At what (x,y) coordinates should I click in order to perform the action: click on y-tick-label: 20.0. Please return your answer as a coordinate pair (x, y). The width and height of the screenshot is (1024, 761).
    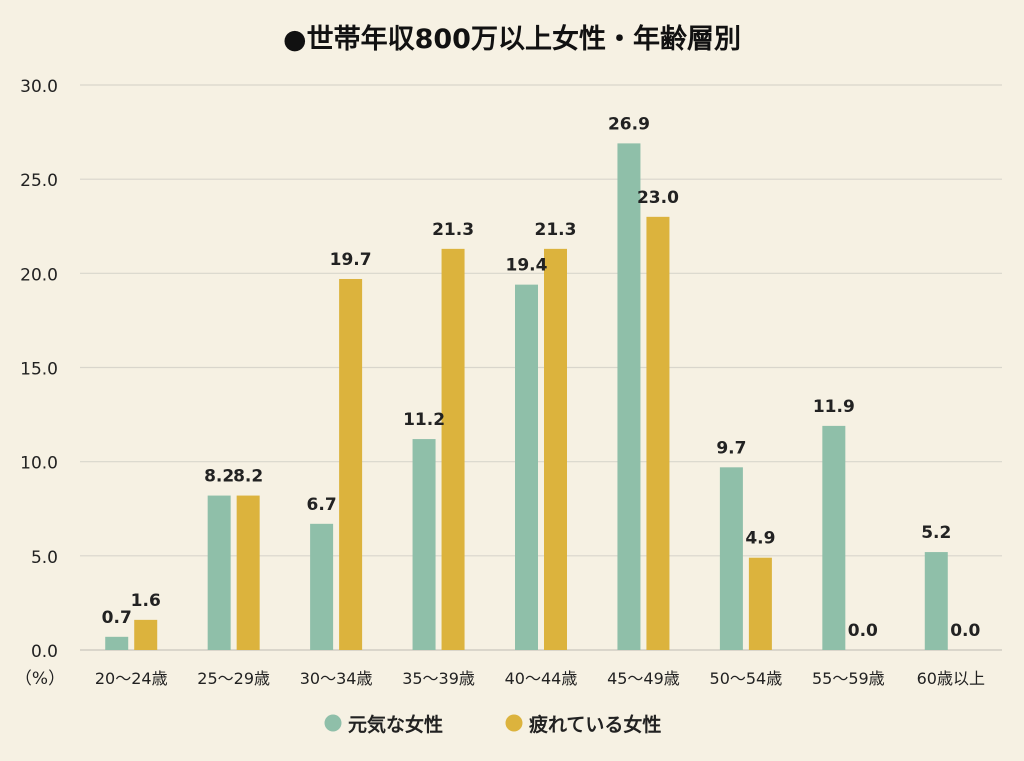
    Looking at the image, I should click on (39, 275).